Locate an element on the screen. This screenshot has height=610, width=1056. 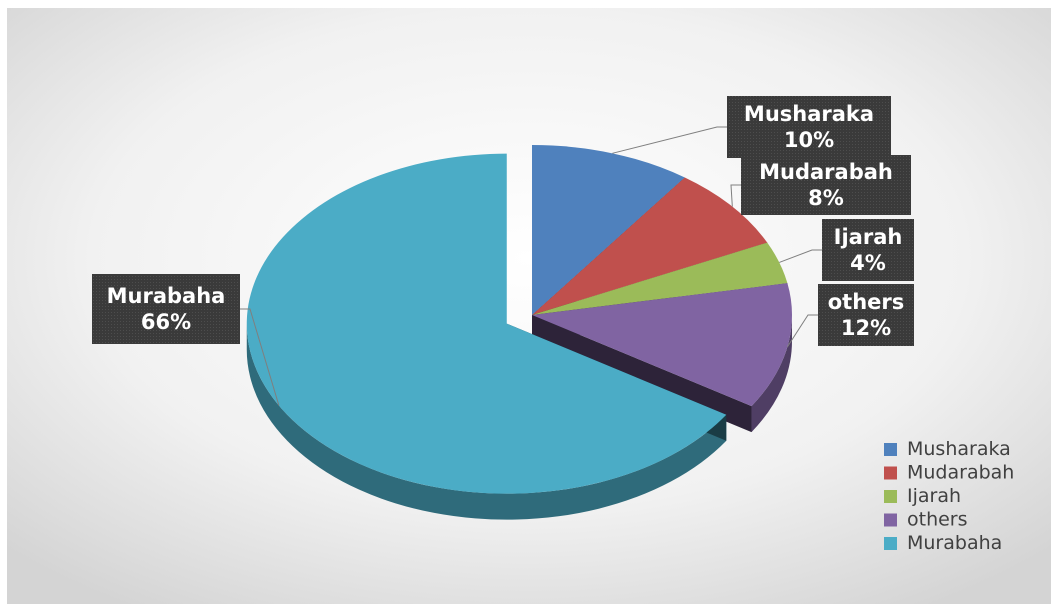
leader-line-ijarah is located at coordinates (800, 256).